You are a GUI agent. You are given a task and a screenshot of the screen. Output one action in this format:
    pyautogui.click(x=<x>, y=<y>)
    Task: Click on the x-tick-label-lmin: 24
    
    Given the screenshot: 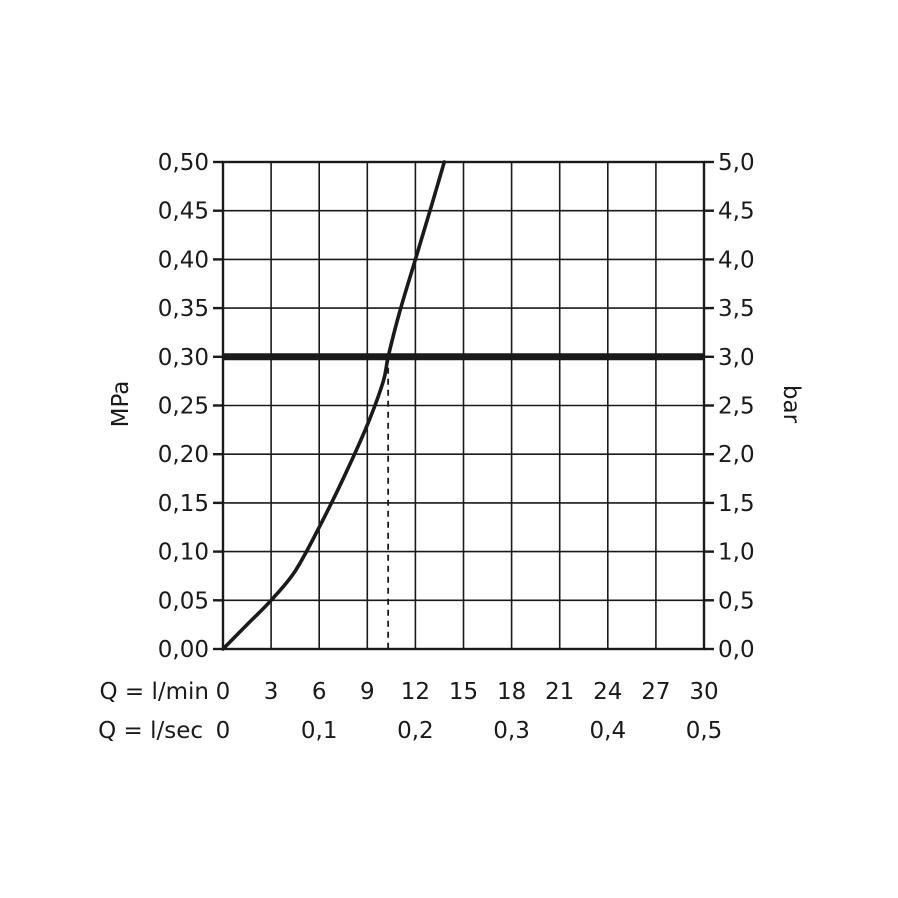 What is the action you would take?
    pyautogui.click(x=607, y=692)
    